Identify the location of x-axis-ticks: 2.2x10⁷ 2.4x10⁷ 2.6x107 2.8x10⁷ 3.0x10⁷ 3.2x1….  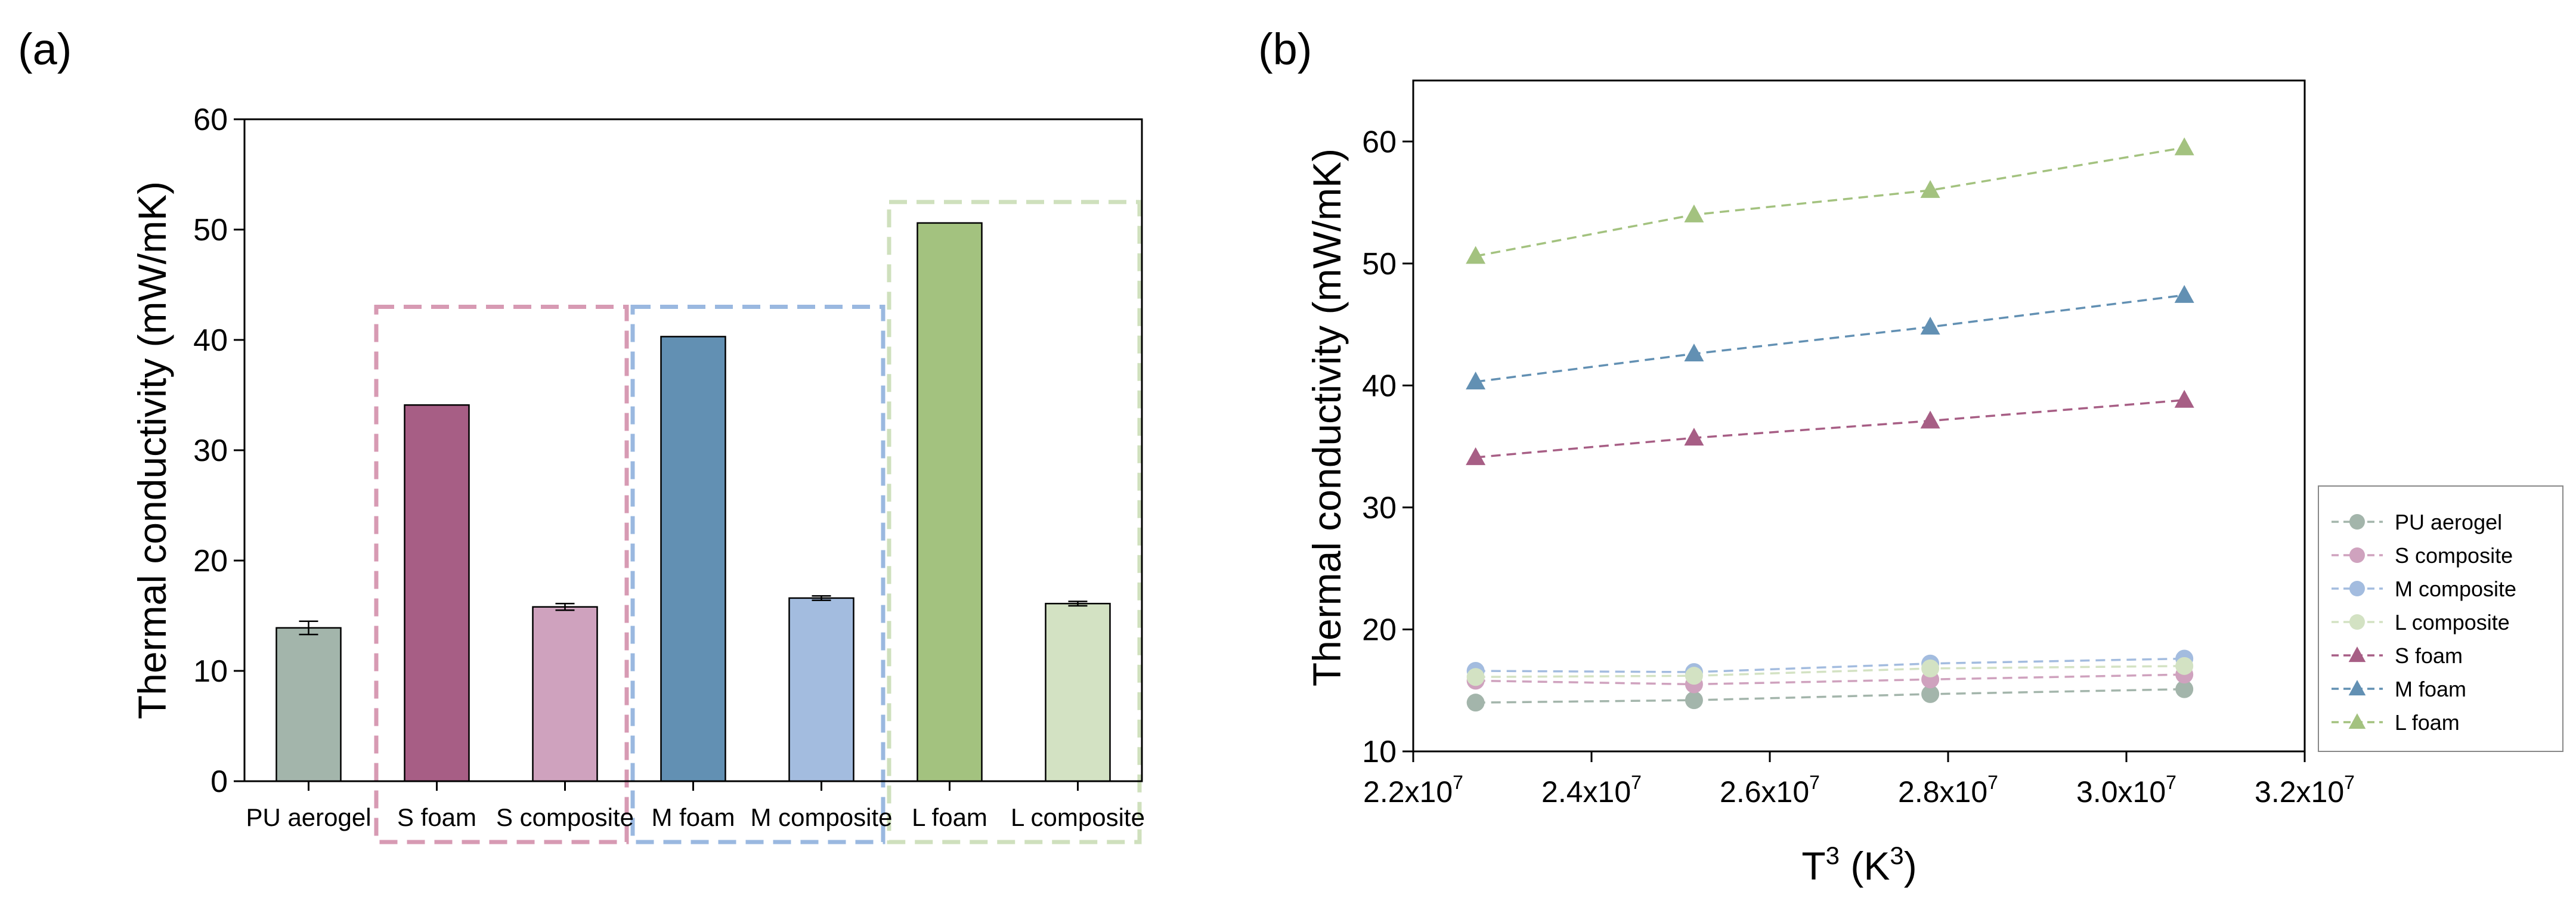
(1859, 780).